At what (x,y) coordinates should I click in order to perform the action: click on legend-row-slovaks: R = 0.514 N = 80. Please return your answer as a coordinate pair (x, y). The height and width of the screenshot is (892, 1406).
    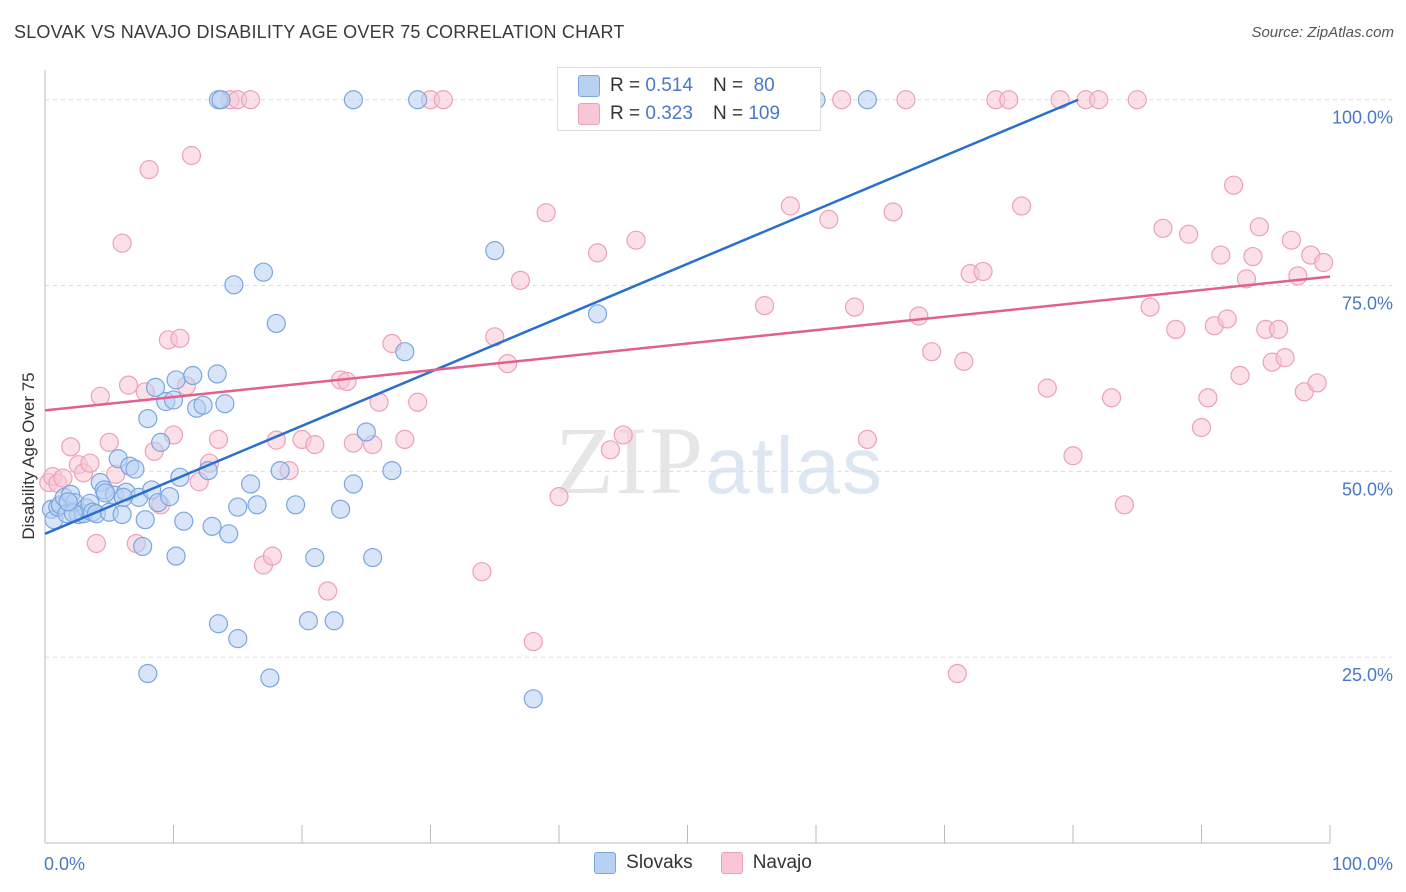
    Looking at the image, I should click on (676, 86).